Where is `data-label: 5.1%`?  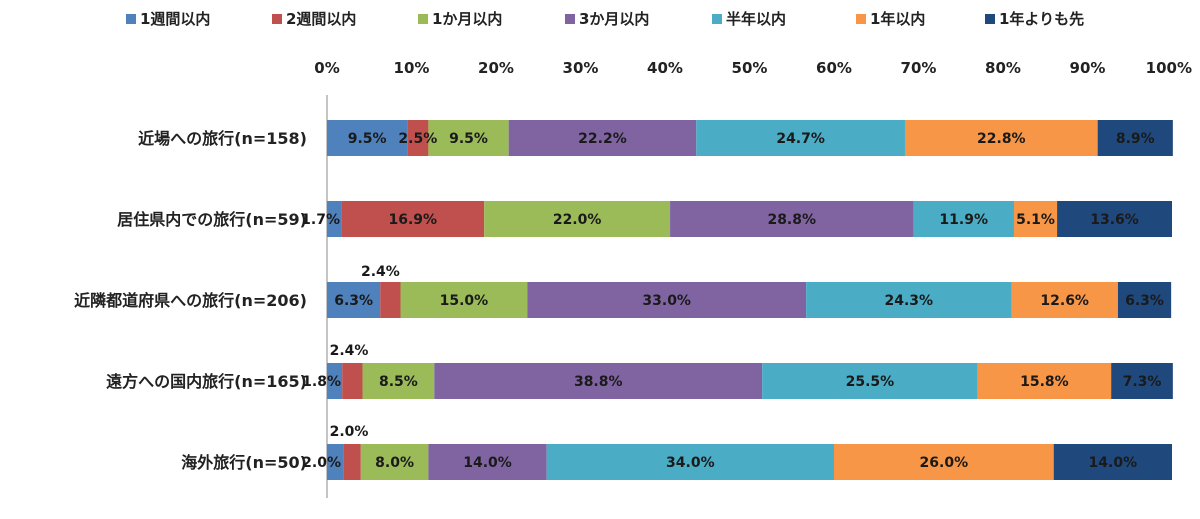
data-label: 5.1% is located at coordinates (1035, 220).